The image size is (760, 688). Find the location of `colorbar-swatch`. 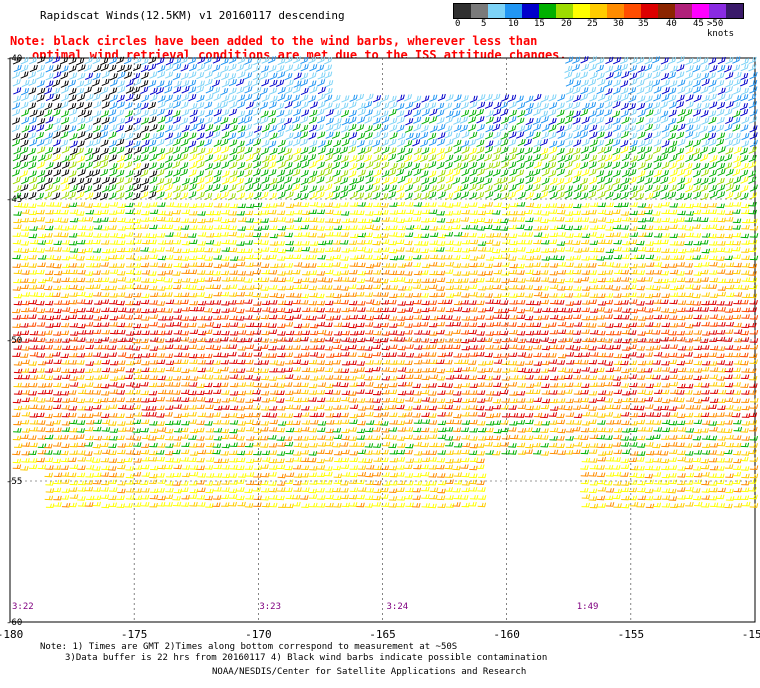

colorbar-swatch is located at coordinates (581, 11).